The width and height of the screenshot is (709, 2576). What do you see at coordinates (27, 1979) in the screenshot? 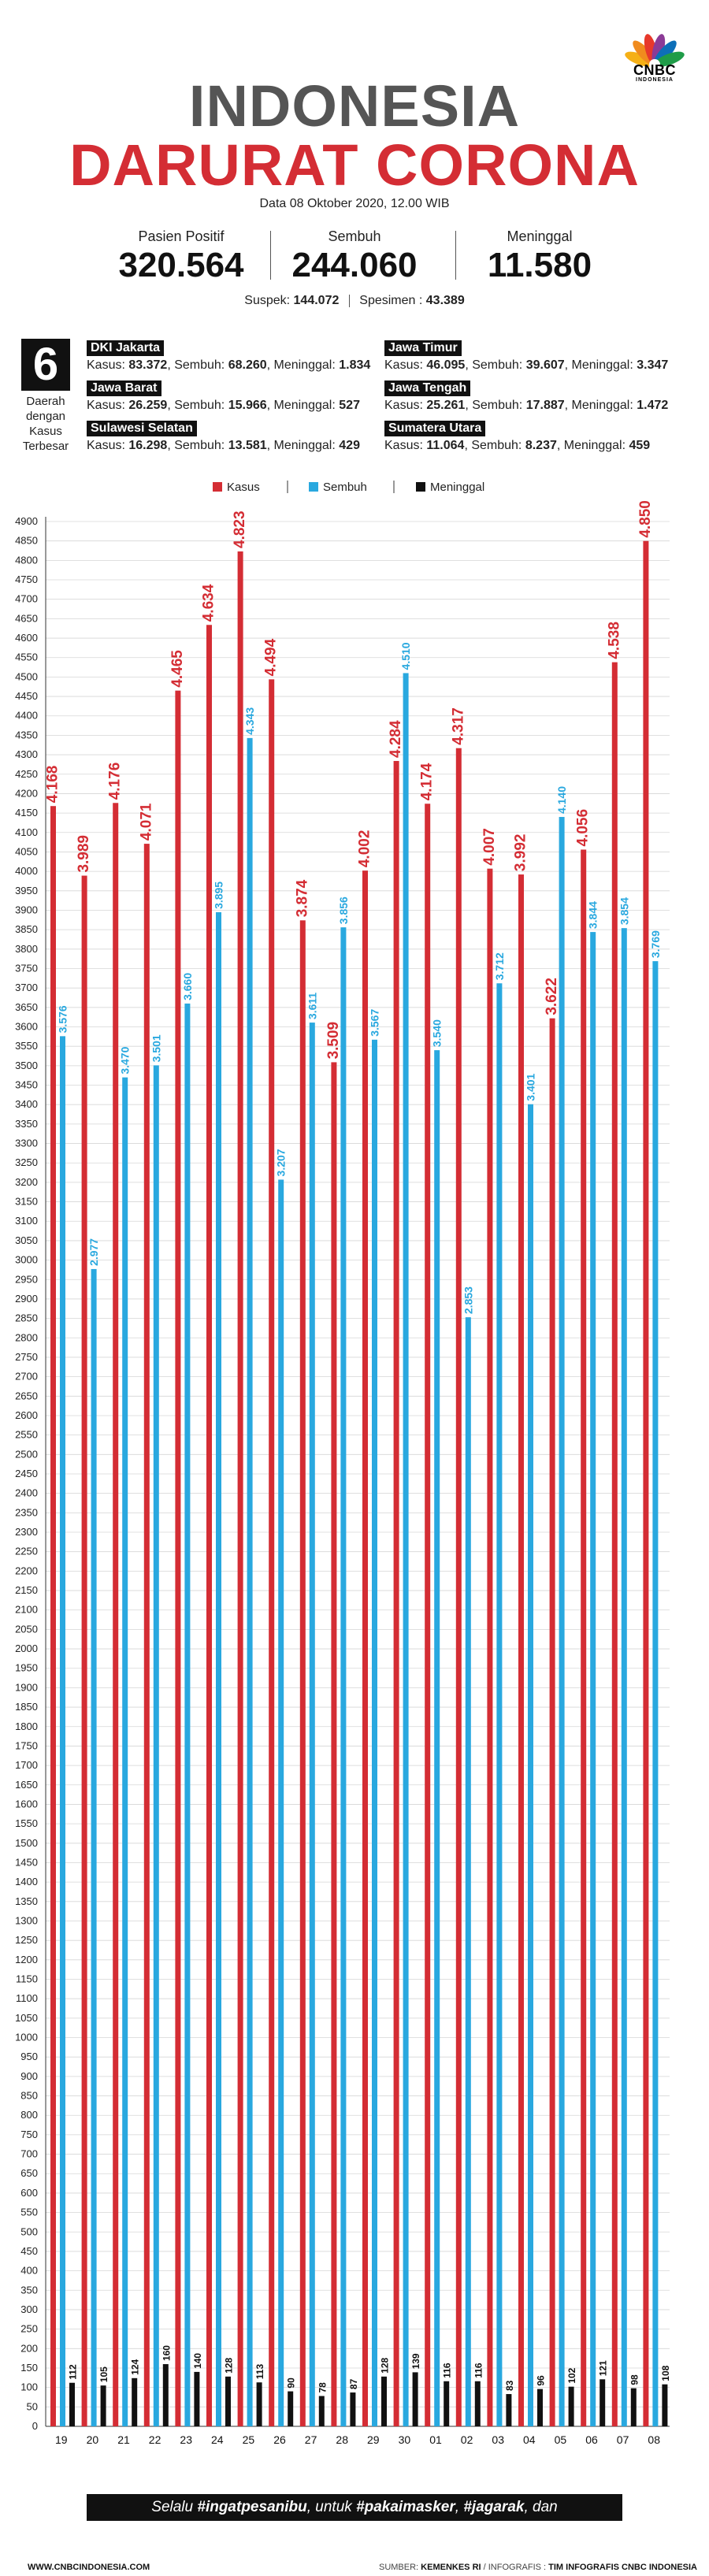
I see `y-tick-label: 1150` at bounding box center [27, 1979].